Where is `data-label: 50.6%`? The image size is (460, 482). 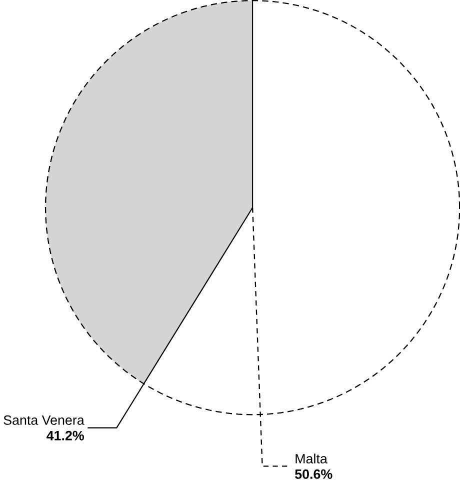 data-label: 50.6% is located at coordinates (313, 474).